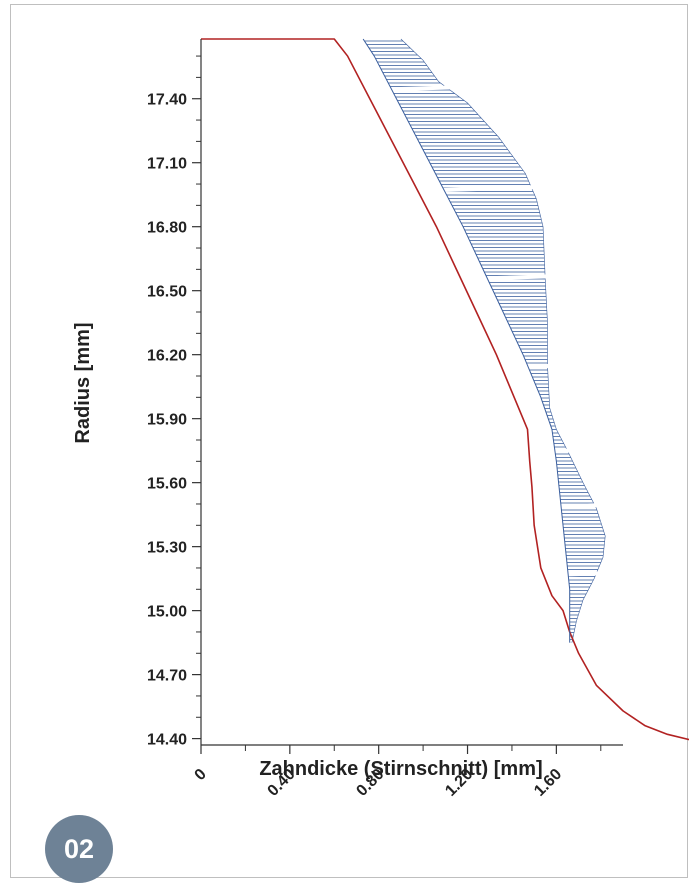  I want to click on y-tick-label-10: 17.40, so click(167, 100).